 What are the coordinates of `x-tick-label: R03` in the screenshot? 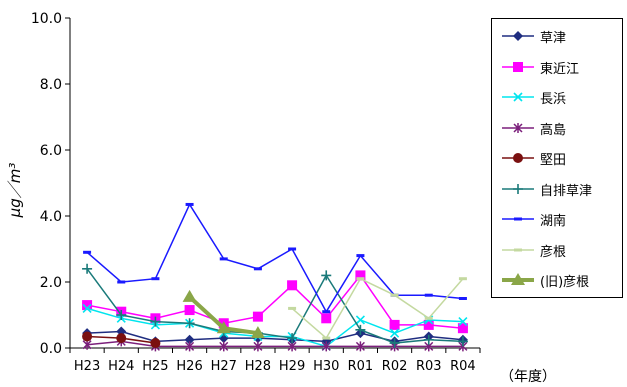 It's located at (429, 366).